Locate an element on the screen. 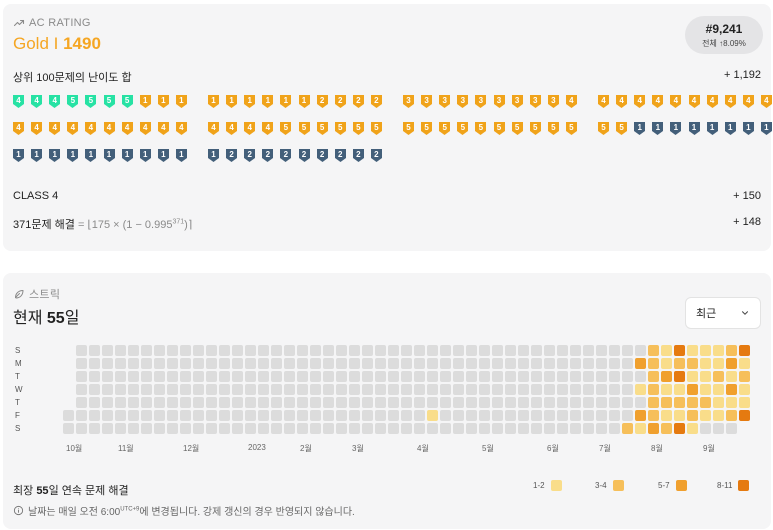 This screenshot has width=773, height=530. problem-tier-badge: 3 is located at coordinates (499, 101).